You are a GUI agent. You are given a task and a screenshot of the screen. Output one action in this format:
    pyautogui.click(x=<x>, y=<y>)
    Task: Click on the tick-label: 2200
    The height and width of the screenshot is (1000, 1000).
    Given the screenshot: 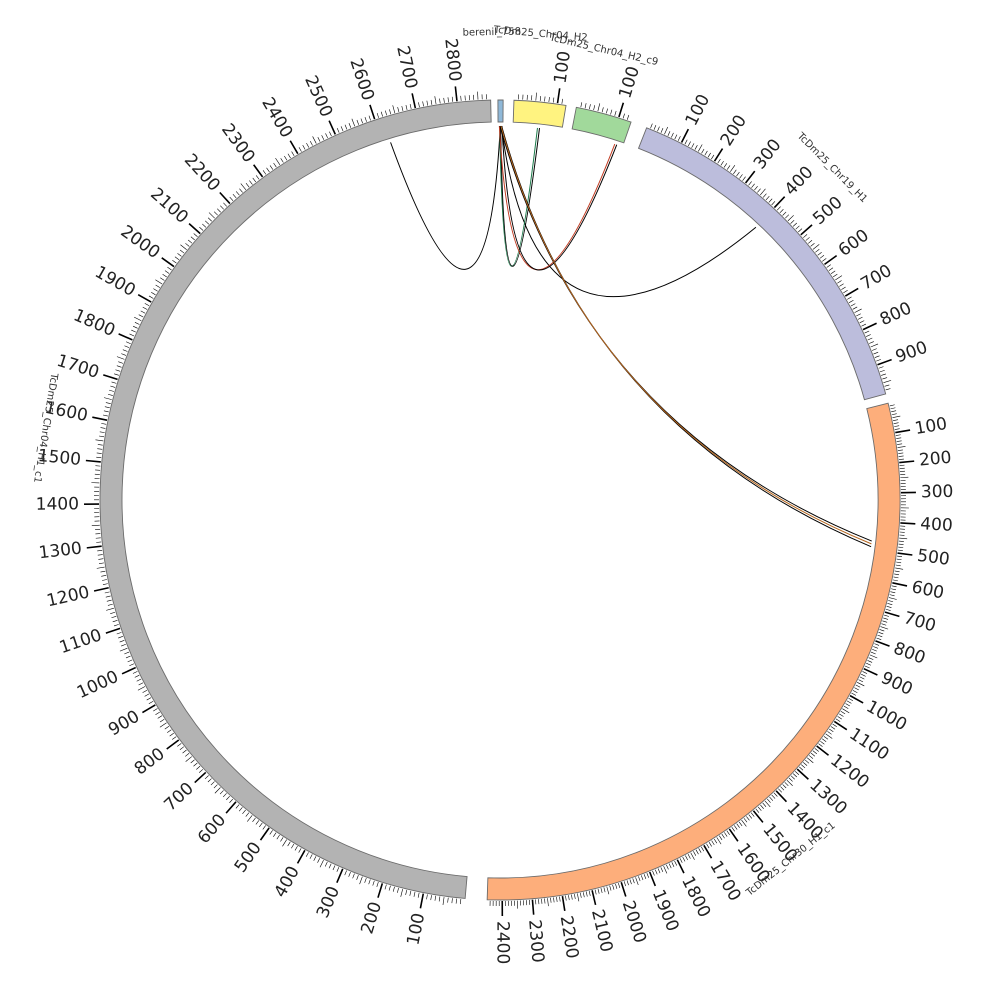 What is the action you would take?
    pyautogui.click(x=202, y=172)
    